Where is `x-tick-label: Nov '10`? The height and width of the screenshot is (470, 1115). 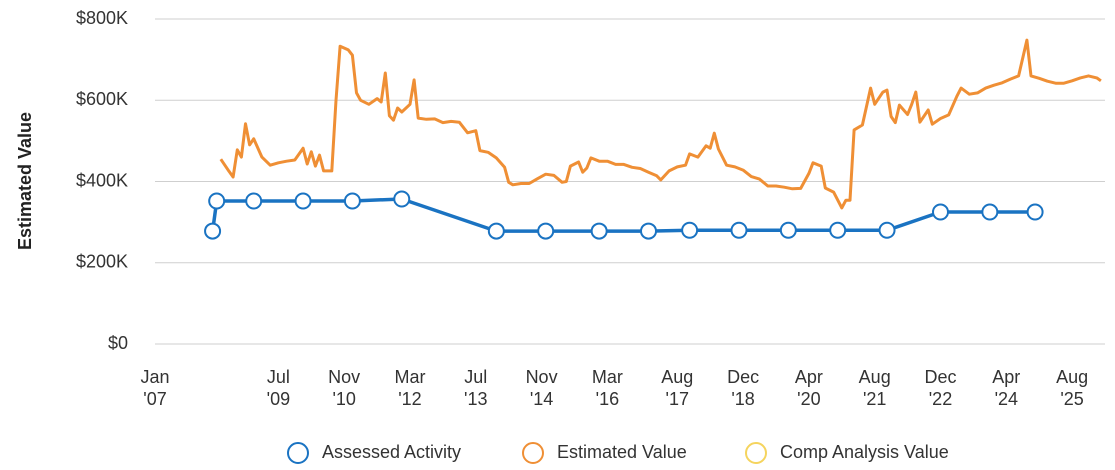
x-tick-label: Nov '10 is located at coordinates (344, 388).